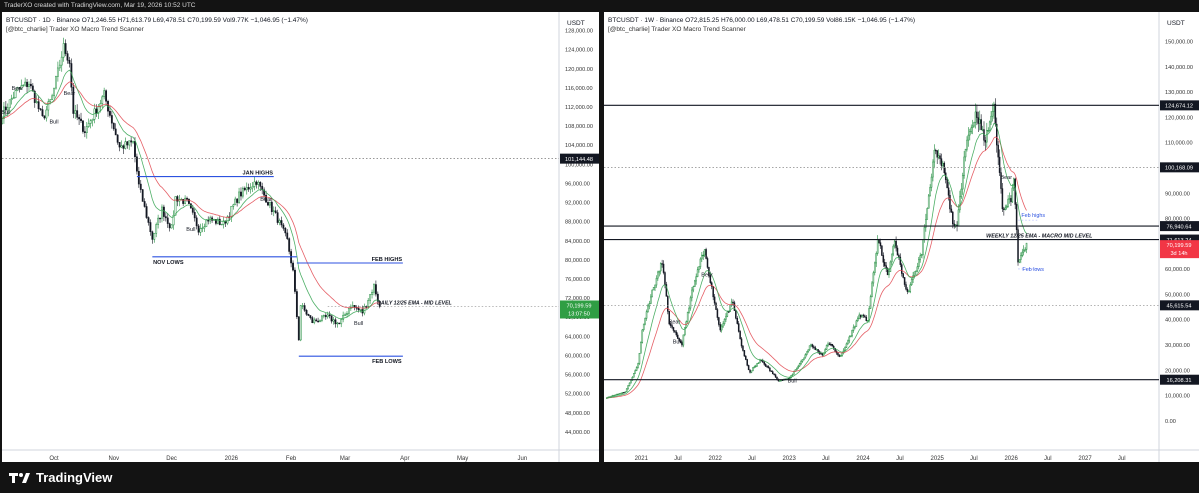 The width and height of the screenshot is (1199, 493). Describe the element at coordinates (1039, 237) in the screenshot. I see `weekly-annotation-label: WEEKLY 12/25 EMA - MACRO MID LEVEL` at that location.